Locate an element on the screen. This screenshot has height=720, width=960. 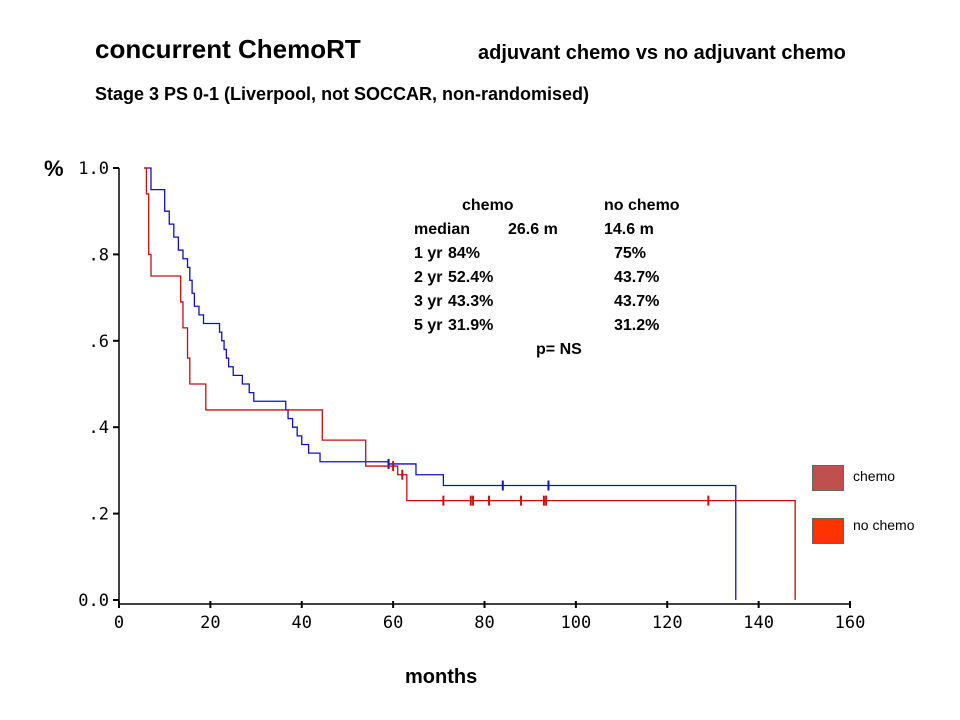
stats-value-chemo: 43.3% is located at coordinates (471, 301).